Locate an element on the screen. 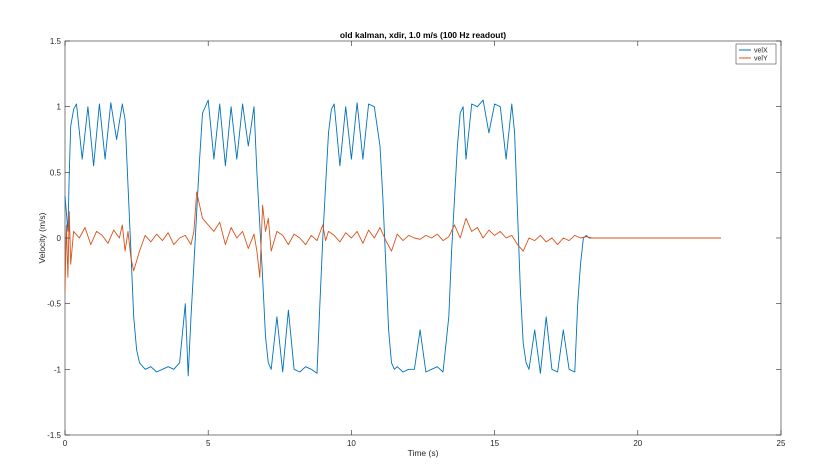 This screenshot has width=817, height=472. y-tick-label: 1.5 is located at coordinates (56, 41).